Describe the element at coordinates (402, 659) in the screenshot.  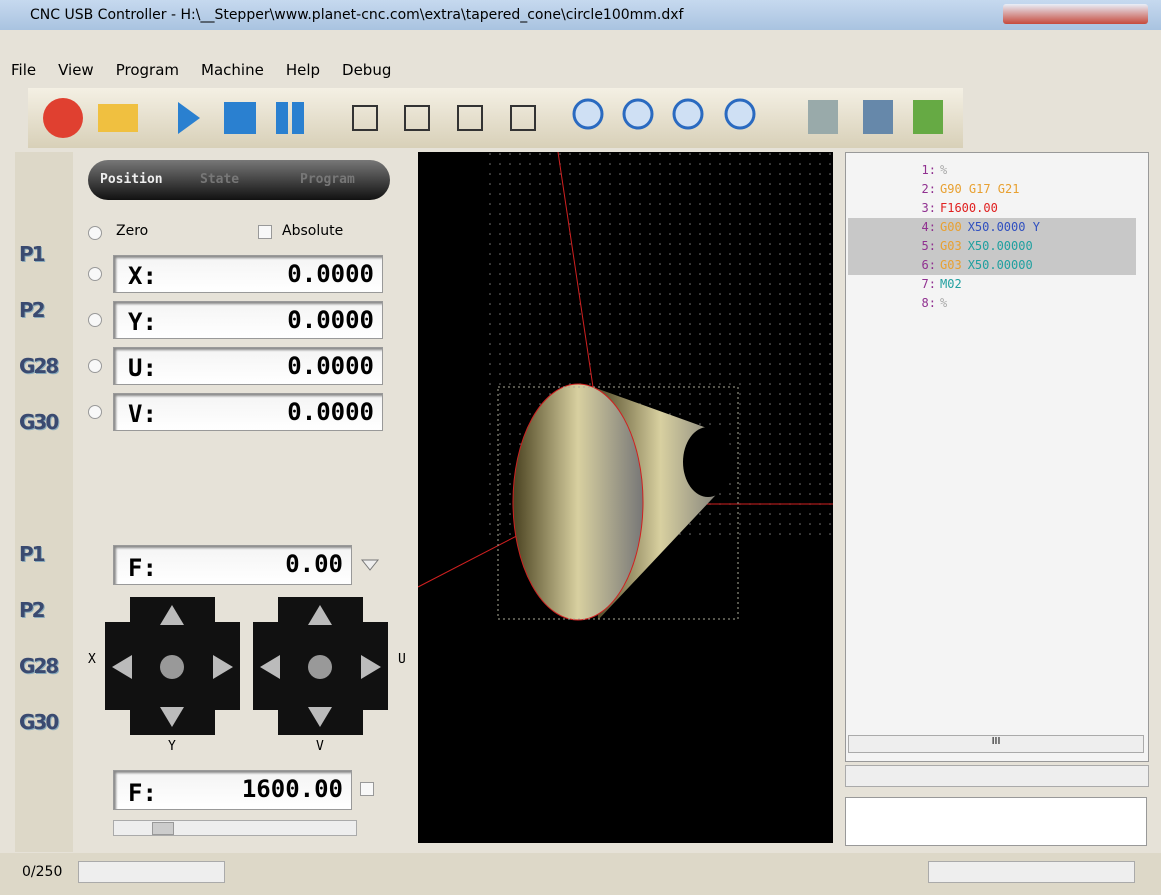
I see `jog-label: U` at that location.